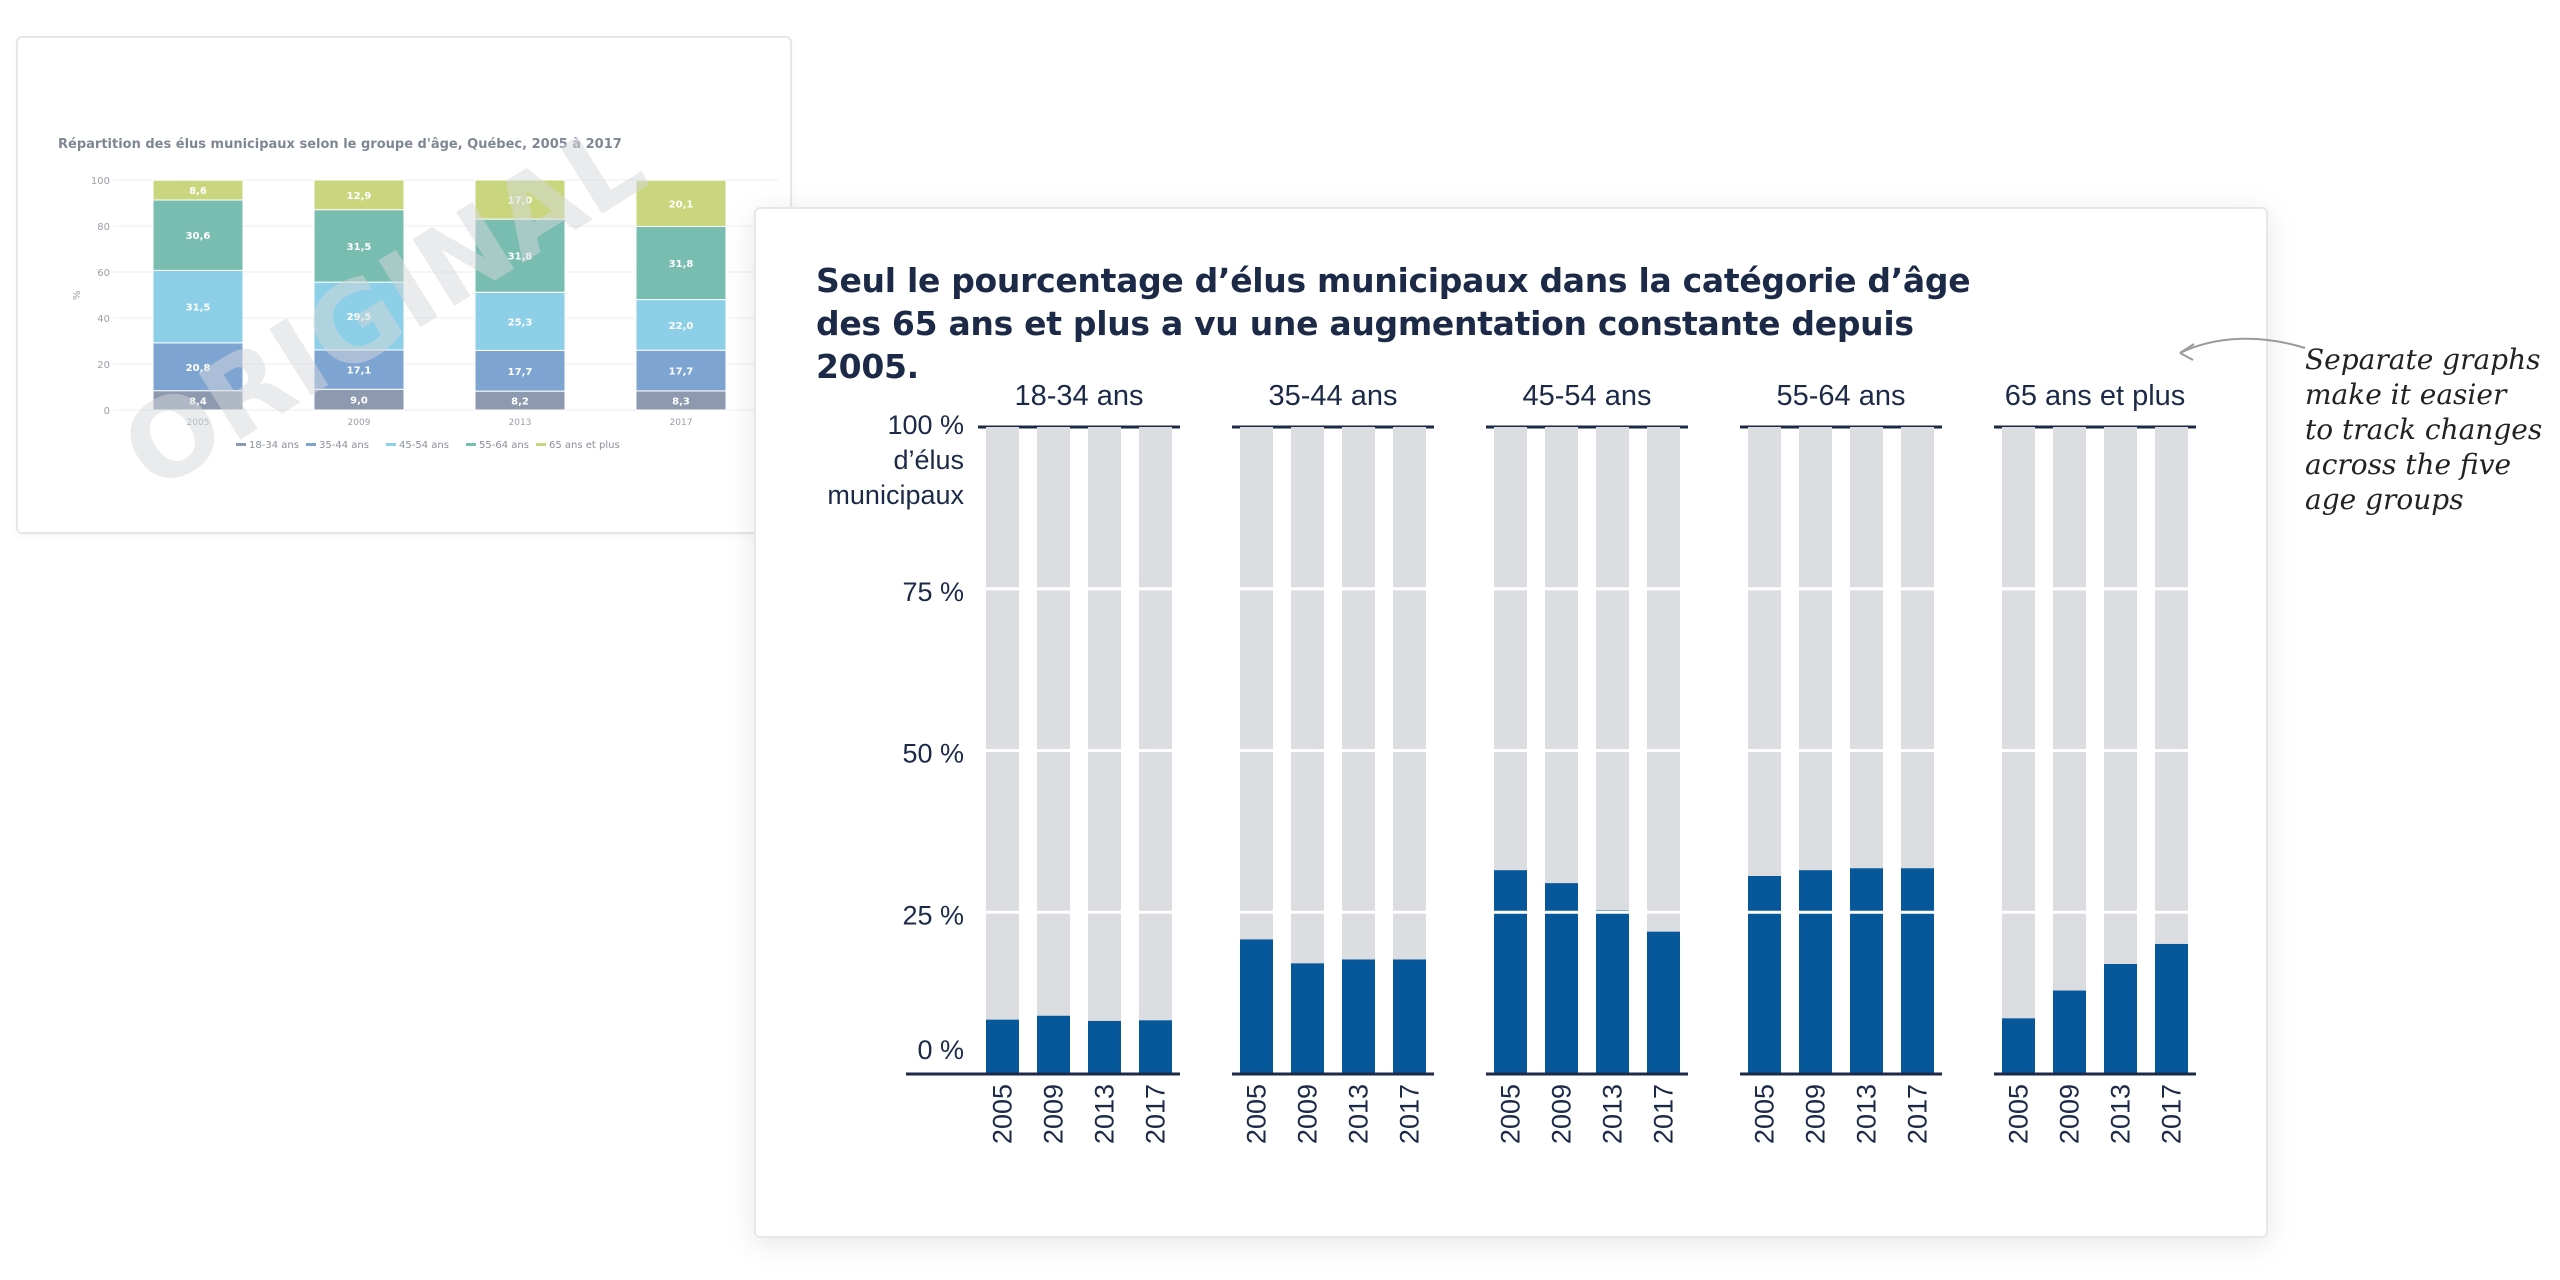 The width and height of the screenshot is (2560, 1280). I want to click on original-segment-label: 20,8, so click(198, 368).